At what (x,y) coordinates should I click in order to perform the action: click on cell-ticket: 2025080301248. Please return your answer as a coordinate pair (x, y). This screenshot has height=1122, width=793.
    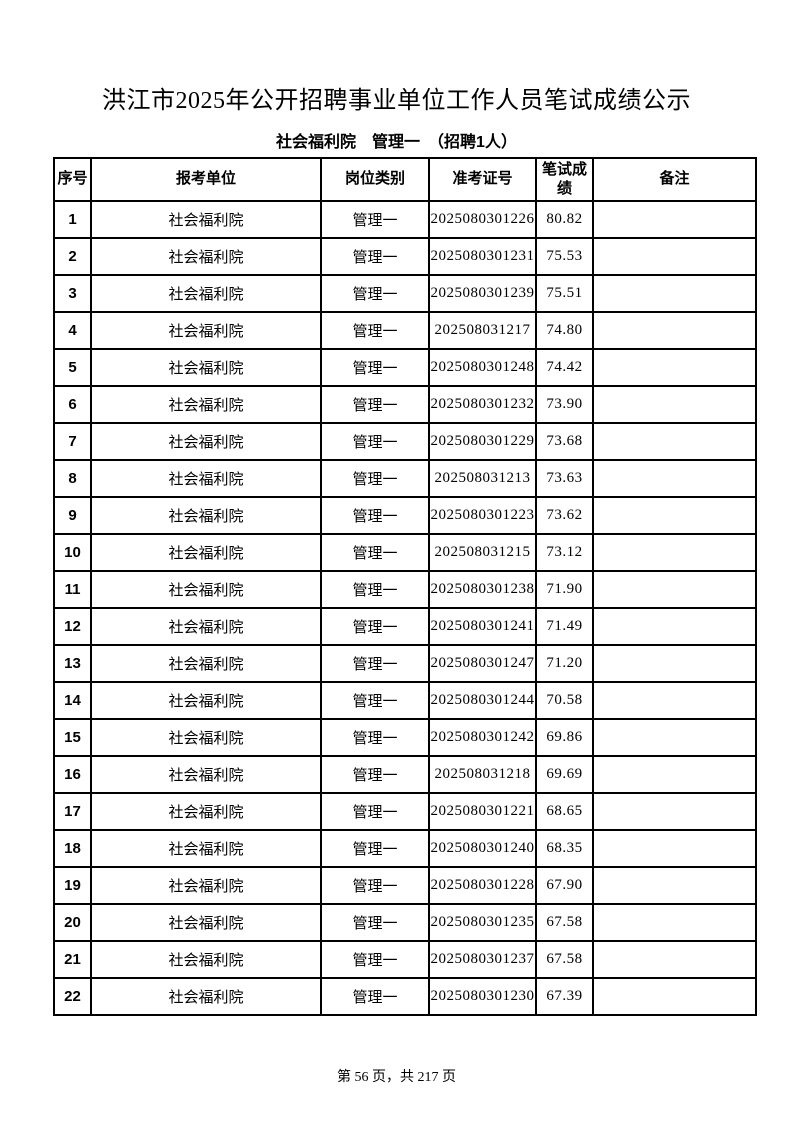
    Looking at the image, I should click on (482, 367).